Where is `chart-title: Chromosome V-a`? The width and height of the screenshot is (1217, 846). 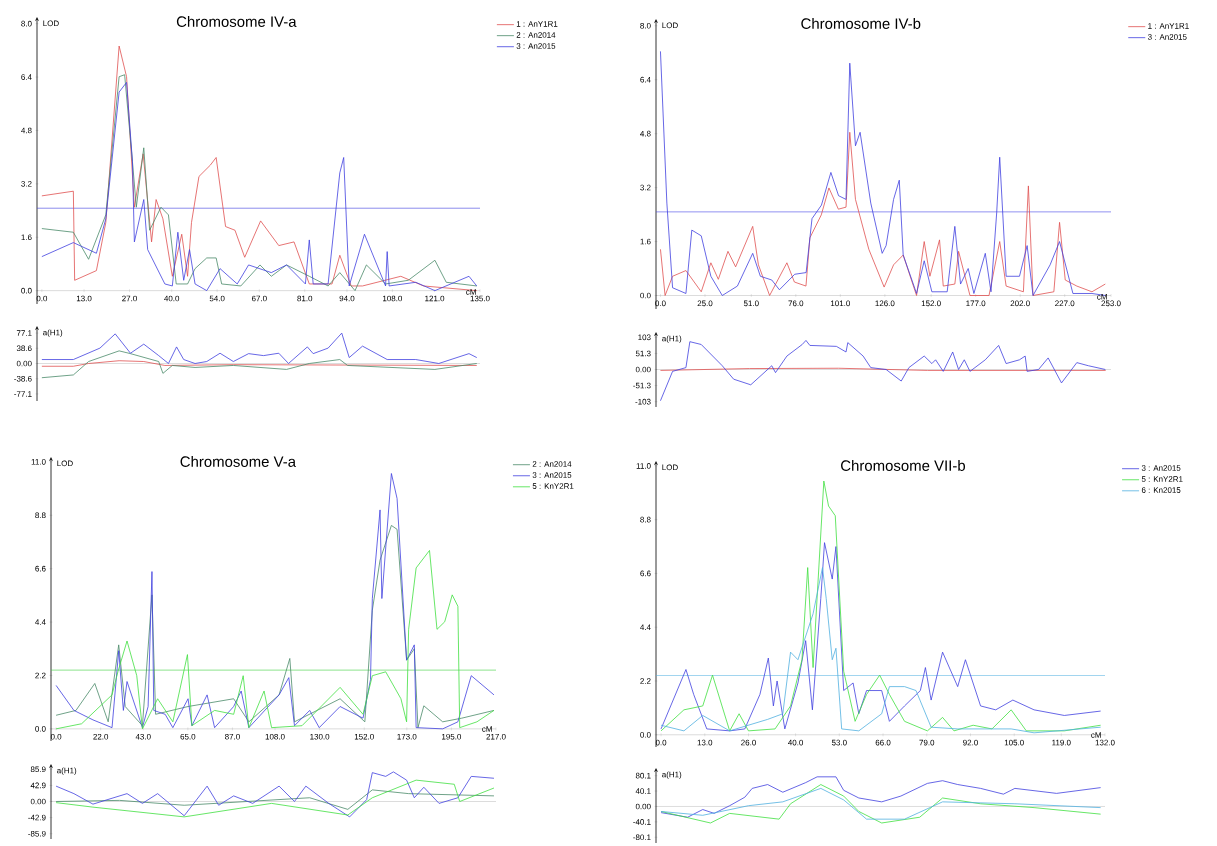
chart-title: Chromosome V-a is located at coordinates (238, 461).